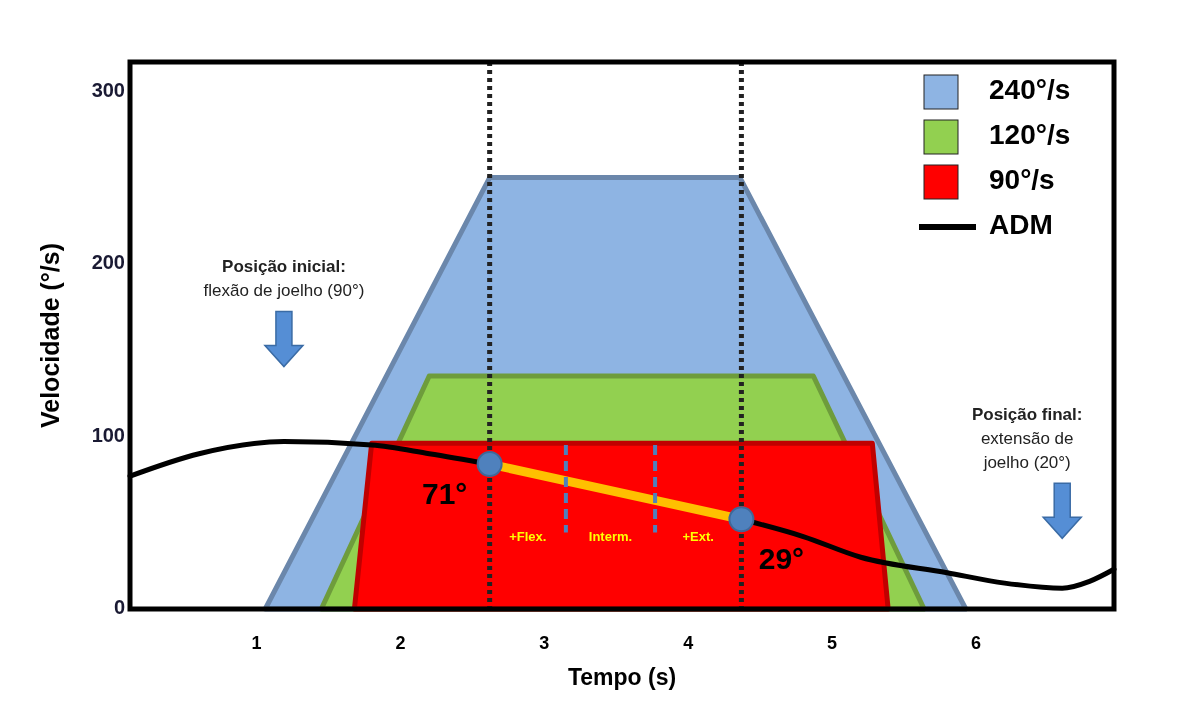 The image size is (1178, 708). Describe the element at coordinates (400, 642) in the screenshot. I see `x-tick-label: 2` at that location.